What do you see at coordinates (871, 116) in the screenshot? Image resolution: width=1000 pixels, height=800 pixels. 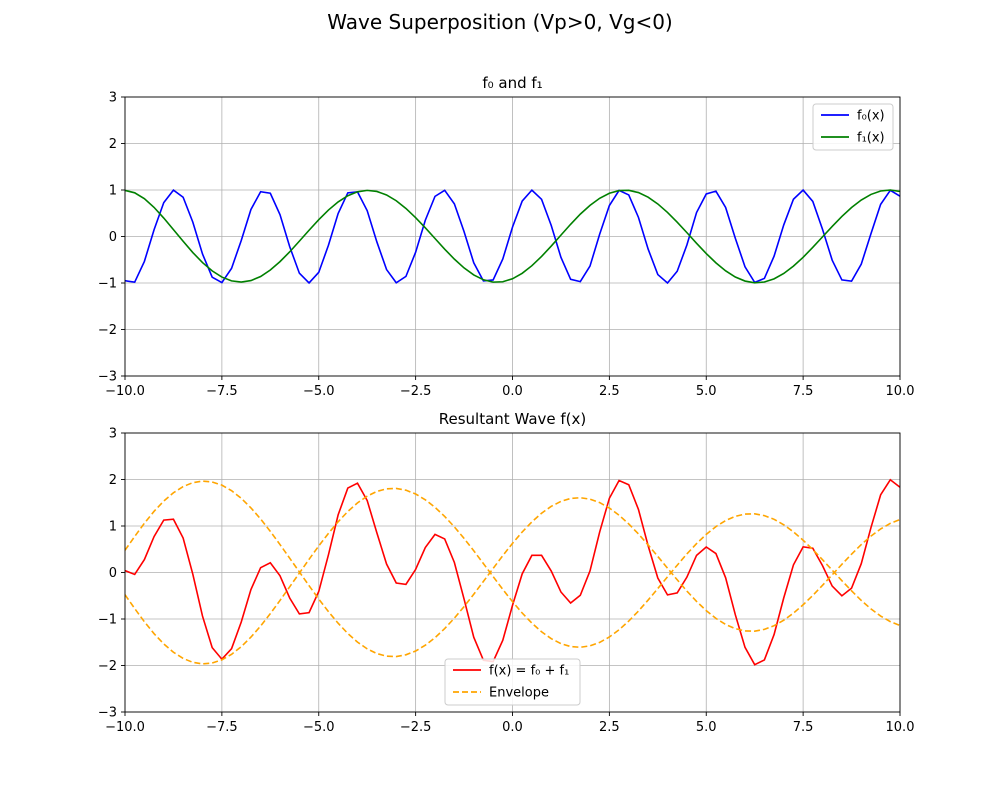 I see `legend-label: f₀(x)` at bounding box center [871, 116].